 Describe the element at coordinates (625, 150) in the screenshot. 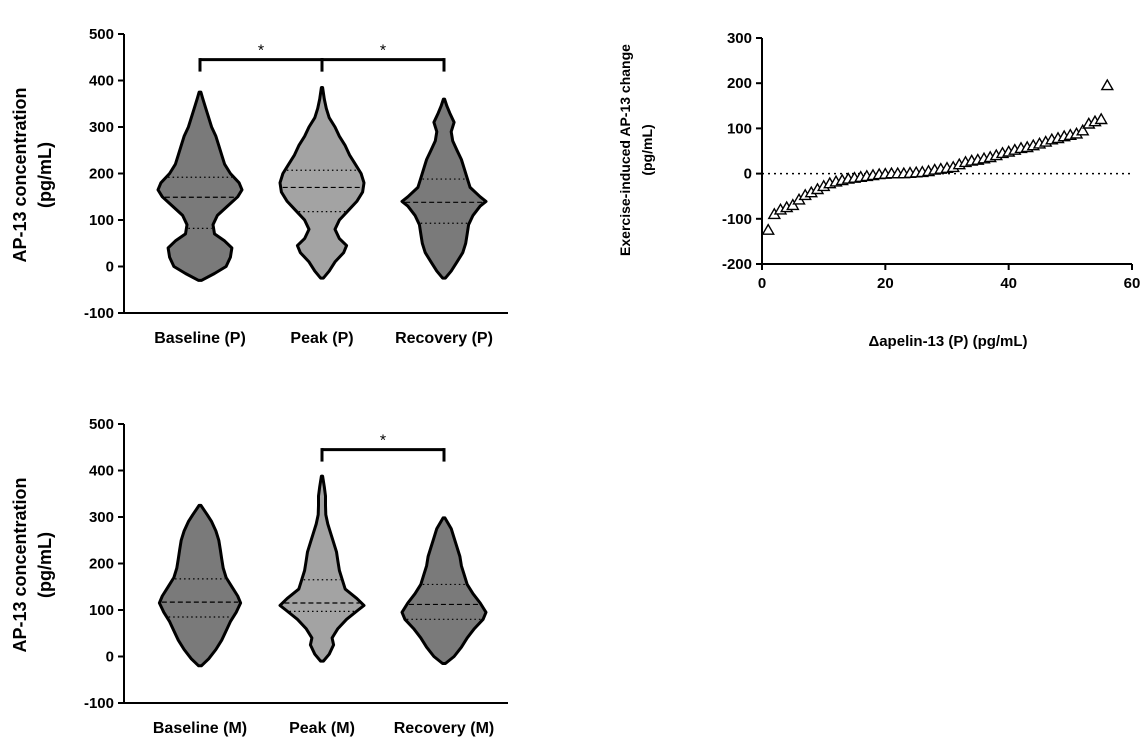

I see `y-axis-label-line1: Exercise-induced AP-13 change` at that location.